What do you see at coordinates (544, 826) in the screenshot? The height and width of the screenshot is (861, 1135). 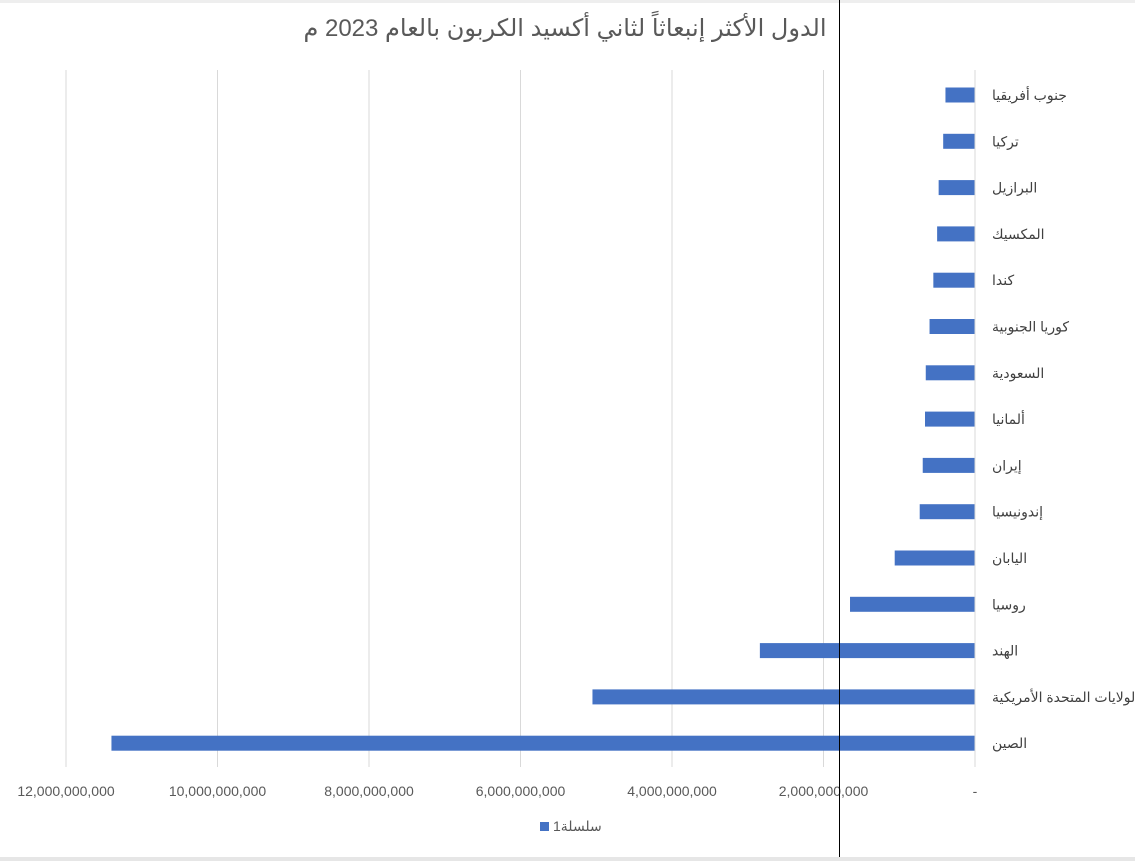 I see `legend-swatch` at bounding box center [544, 826].